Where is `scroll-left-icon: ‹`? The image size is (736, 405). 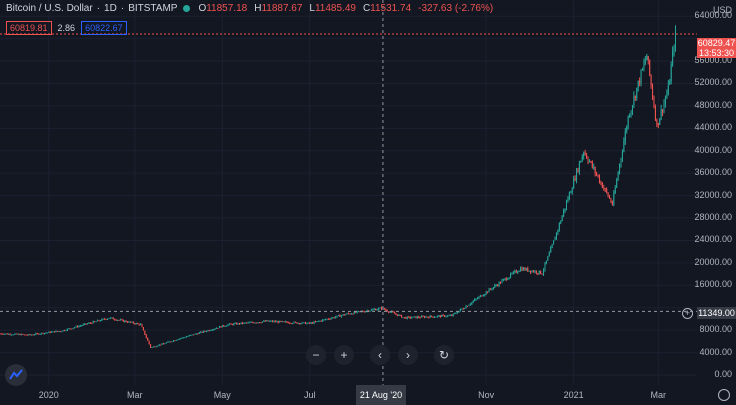 scroll-left-icon: ‹ is located at coordinates (380, 355).